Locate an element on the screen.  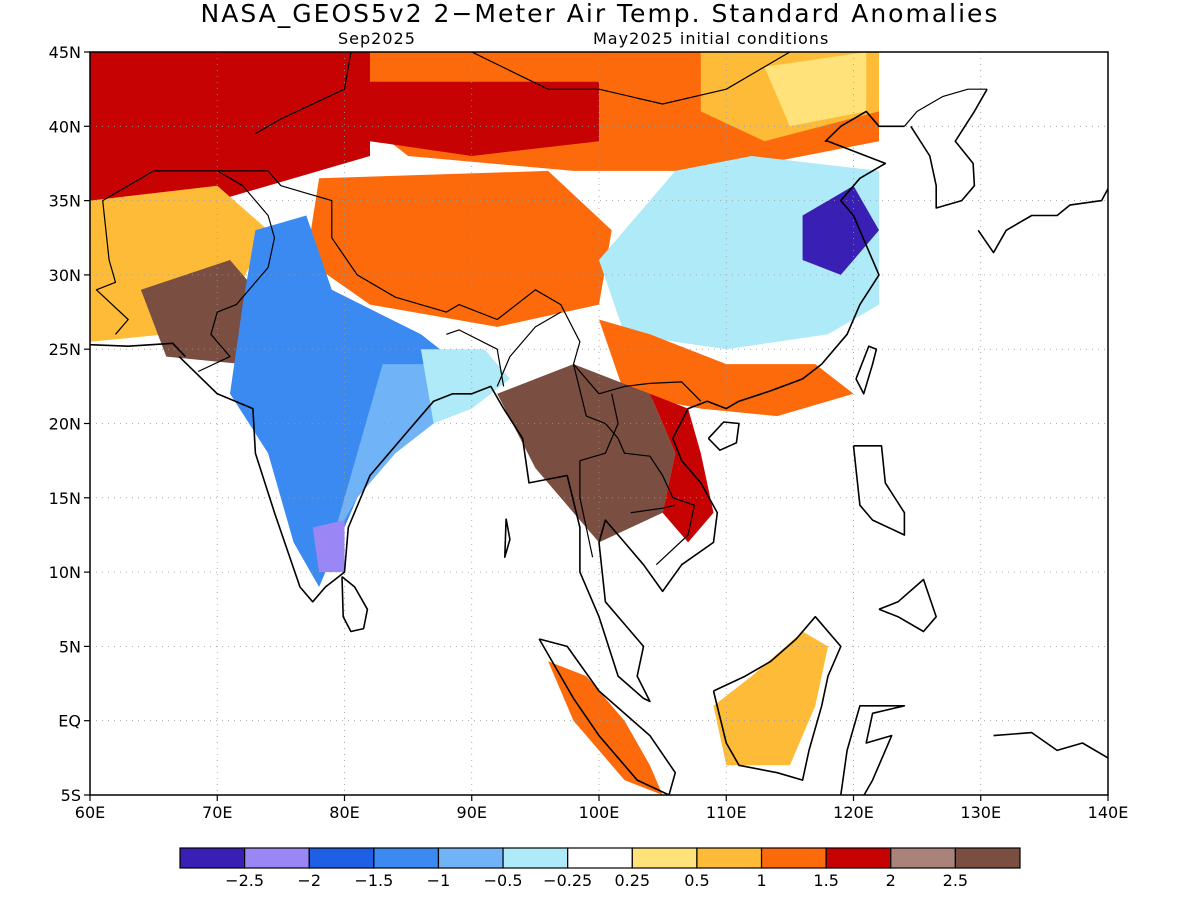
lat-tick-label: 35N is located at coordinates (65, 201).